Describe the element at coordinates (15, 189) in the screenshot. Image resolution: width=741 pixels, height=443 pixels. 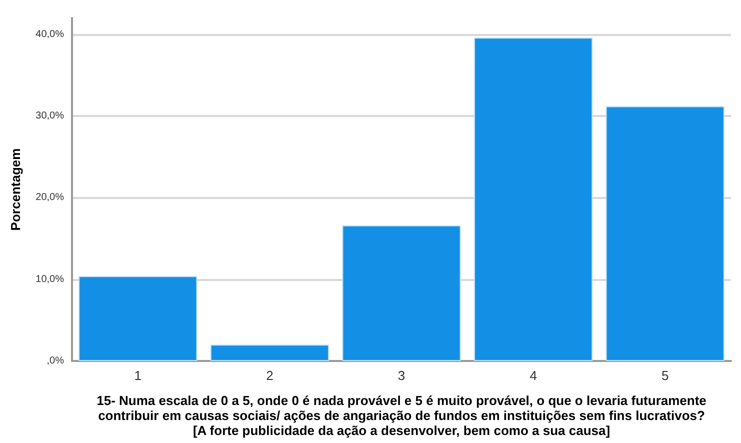
I see `y-axis-title: Porcentagem` at that location.